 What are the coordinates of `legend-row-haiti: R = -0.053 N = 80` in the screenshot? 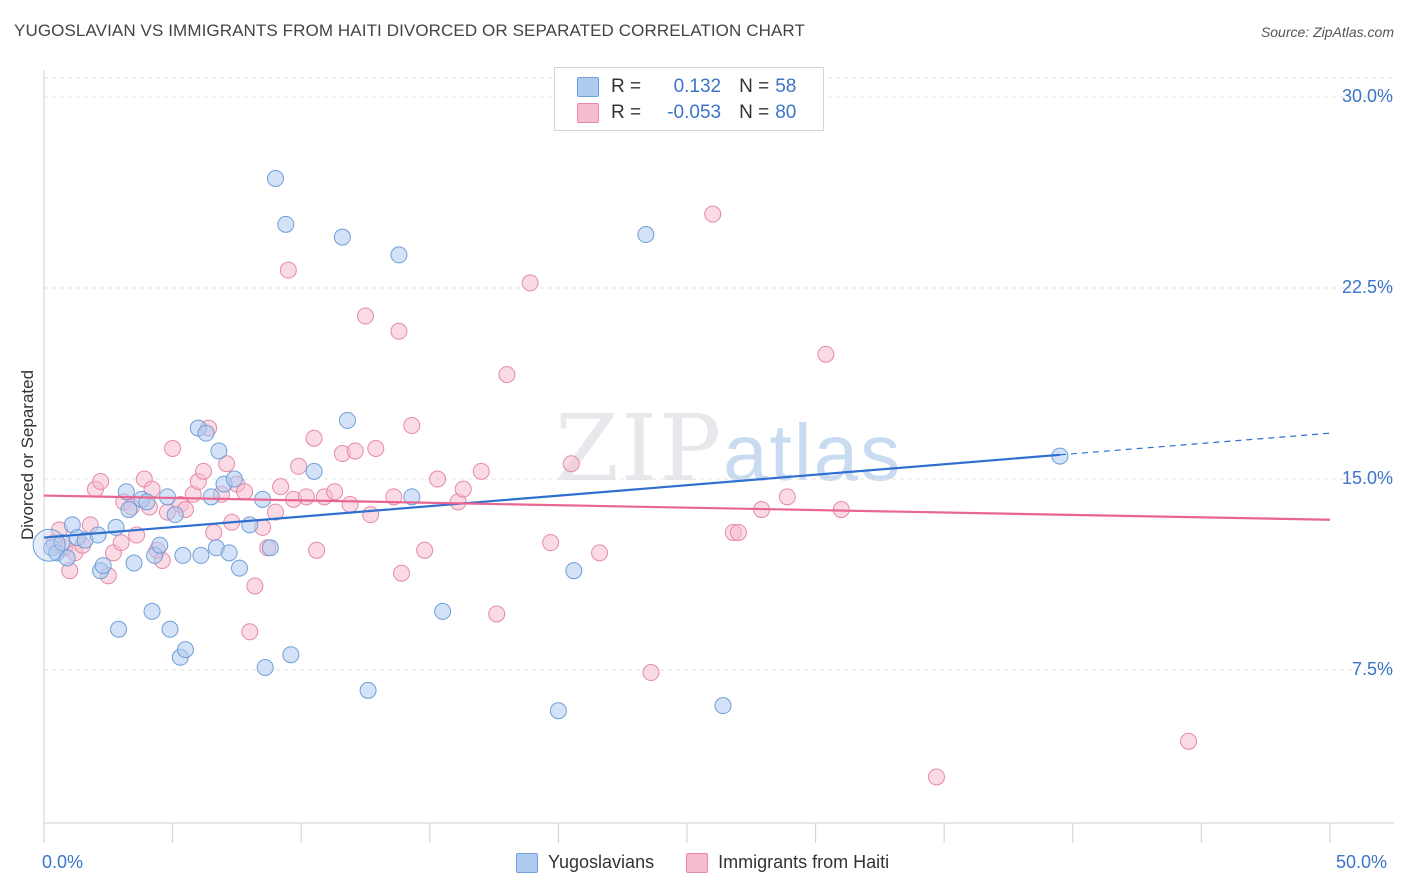 It's located at (686, 113).